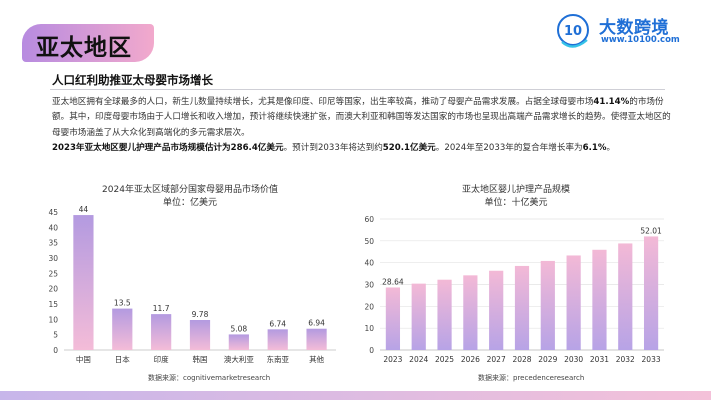 This screenshot has width=711, height=400. Describe the element at coordinates (200, 314) in the screenshot. I see `data-label: 9.78` at that location.